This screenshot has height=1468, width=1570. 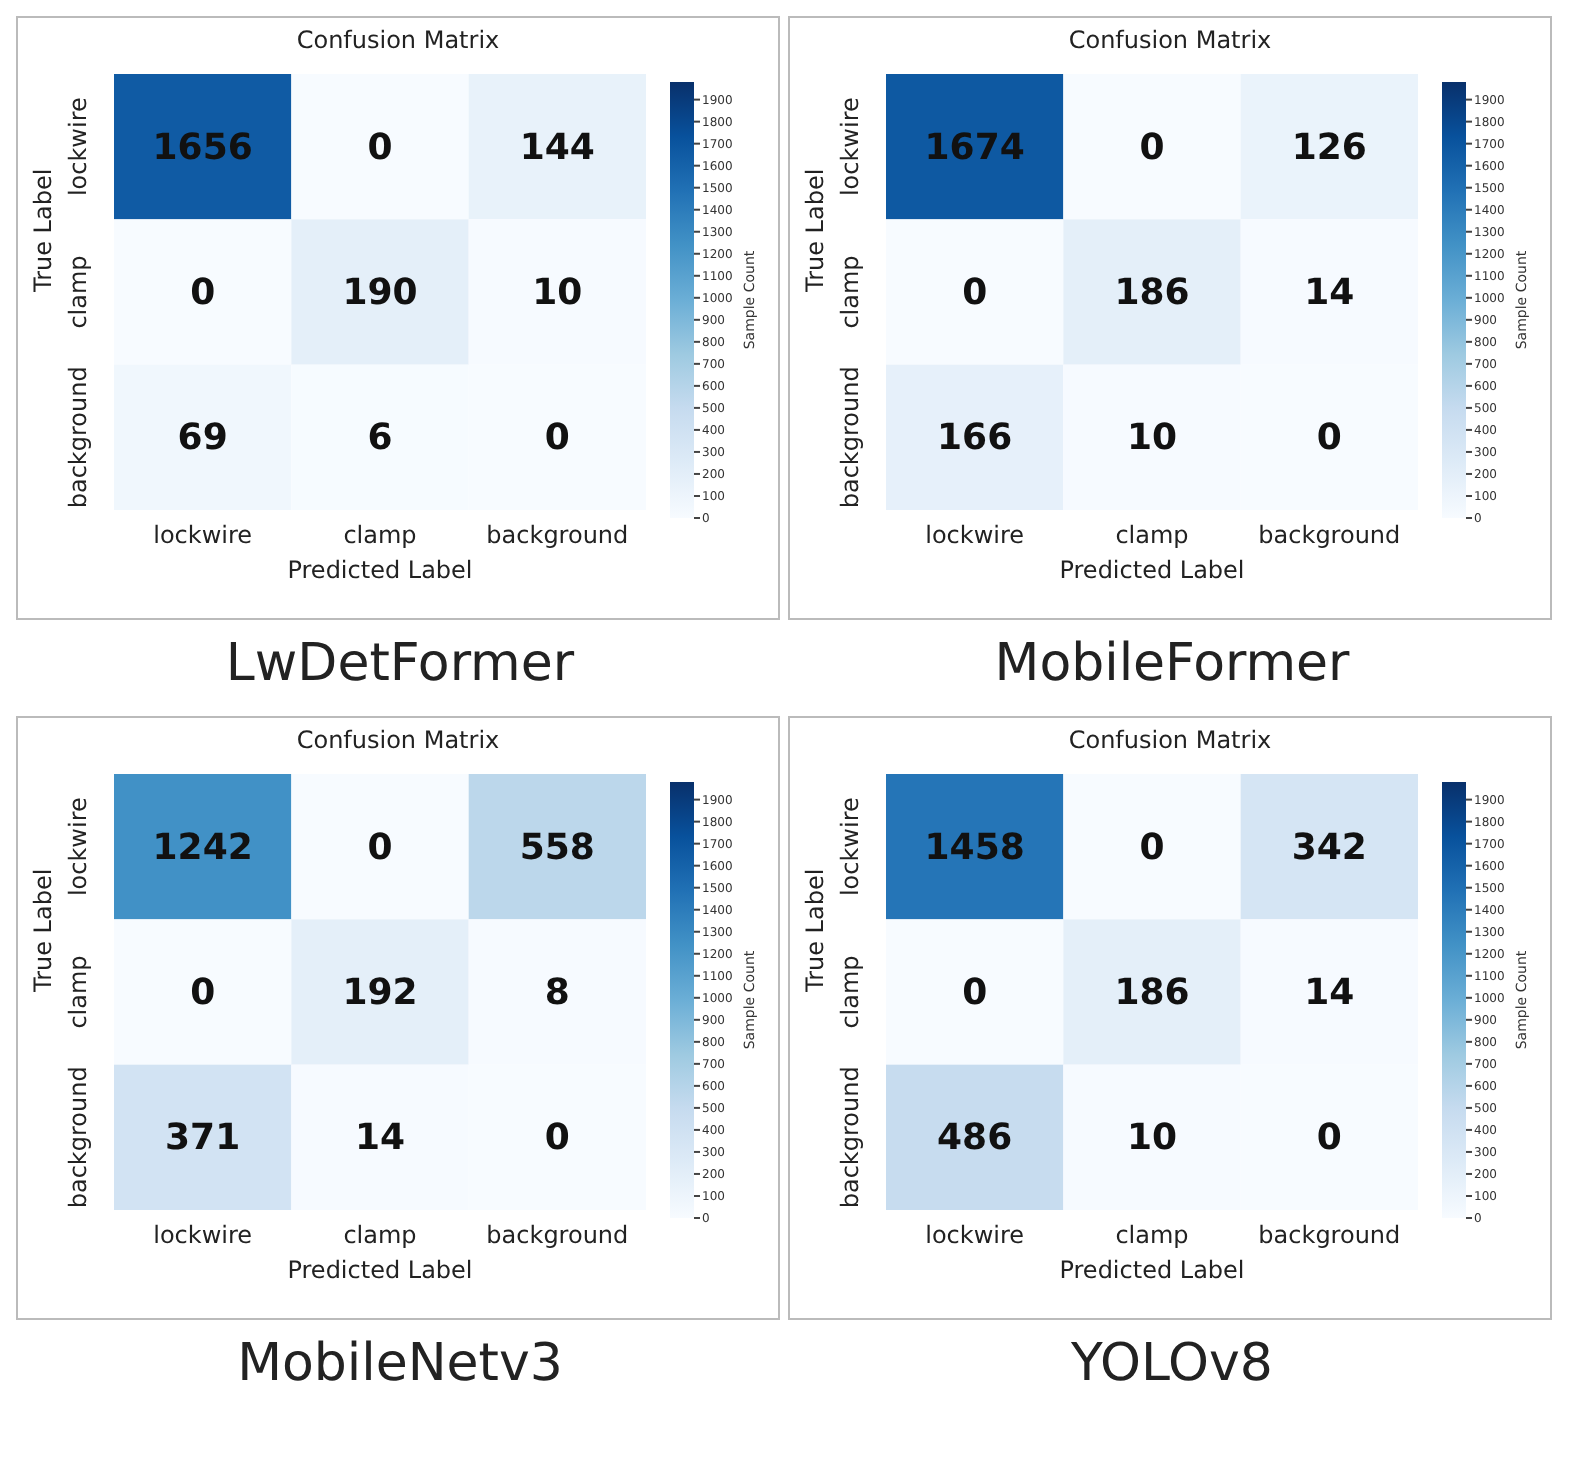 What do you see at coordinates (380, 993) in the screenshot?
I see `data-label: 192` at bounding box center [380, 993].